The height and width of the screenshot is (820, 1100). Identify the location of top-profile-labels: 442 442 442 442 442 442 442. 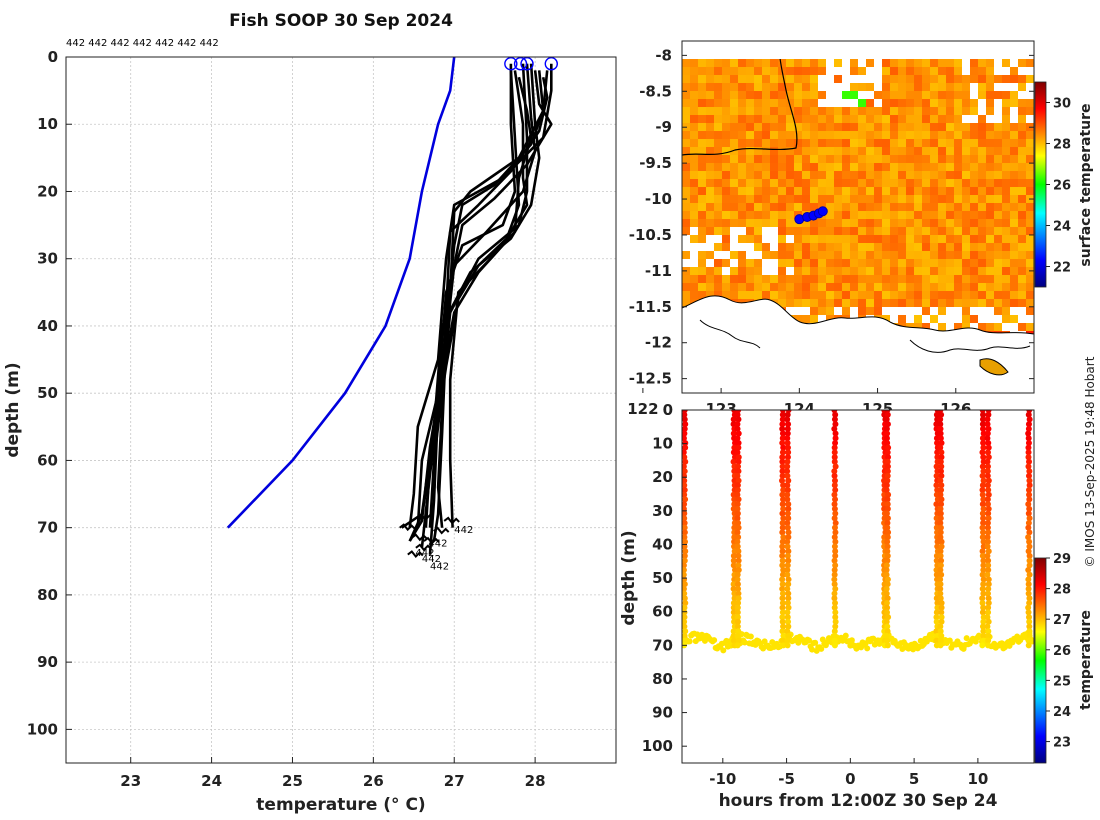
(142, 43).